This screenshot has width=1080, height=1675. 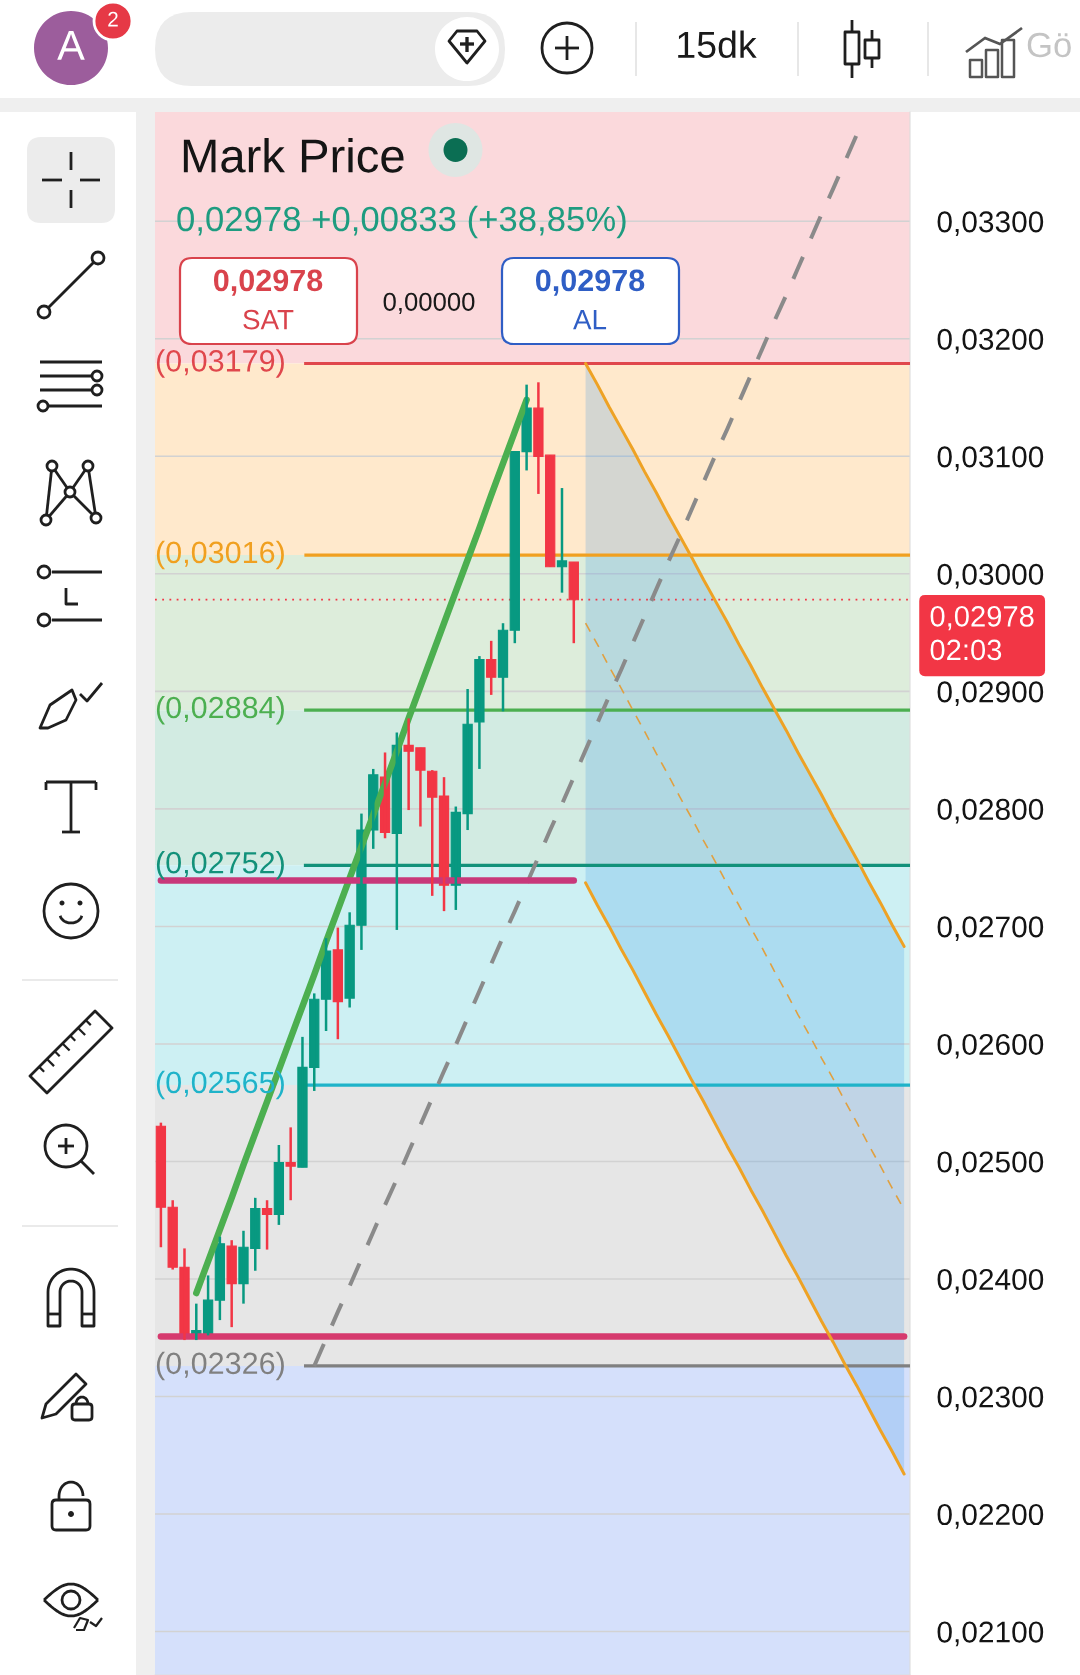 What do you see at coordinates (990, 1516) in the screenshot?
I see `y-tick-label: 0,02200` at bounding box center [990, 1516].